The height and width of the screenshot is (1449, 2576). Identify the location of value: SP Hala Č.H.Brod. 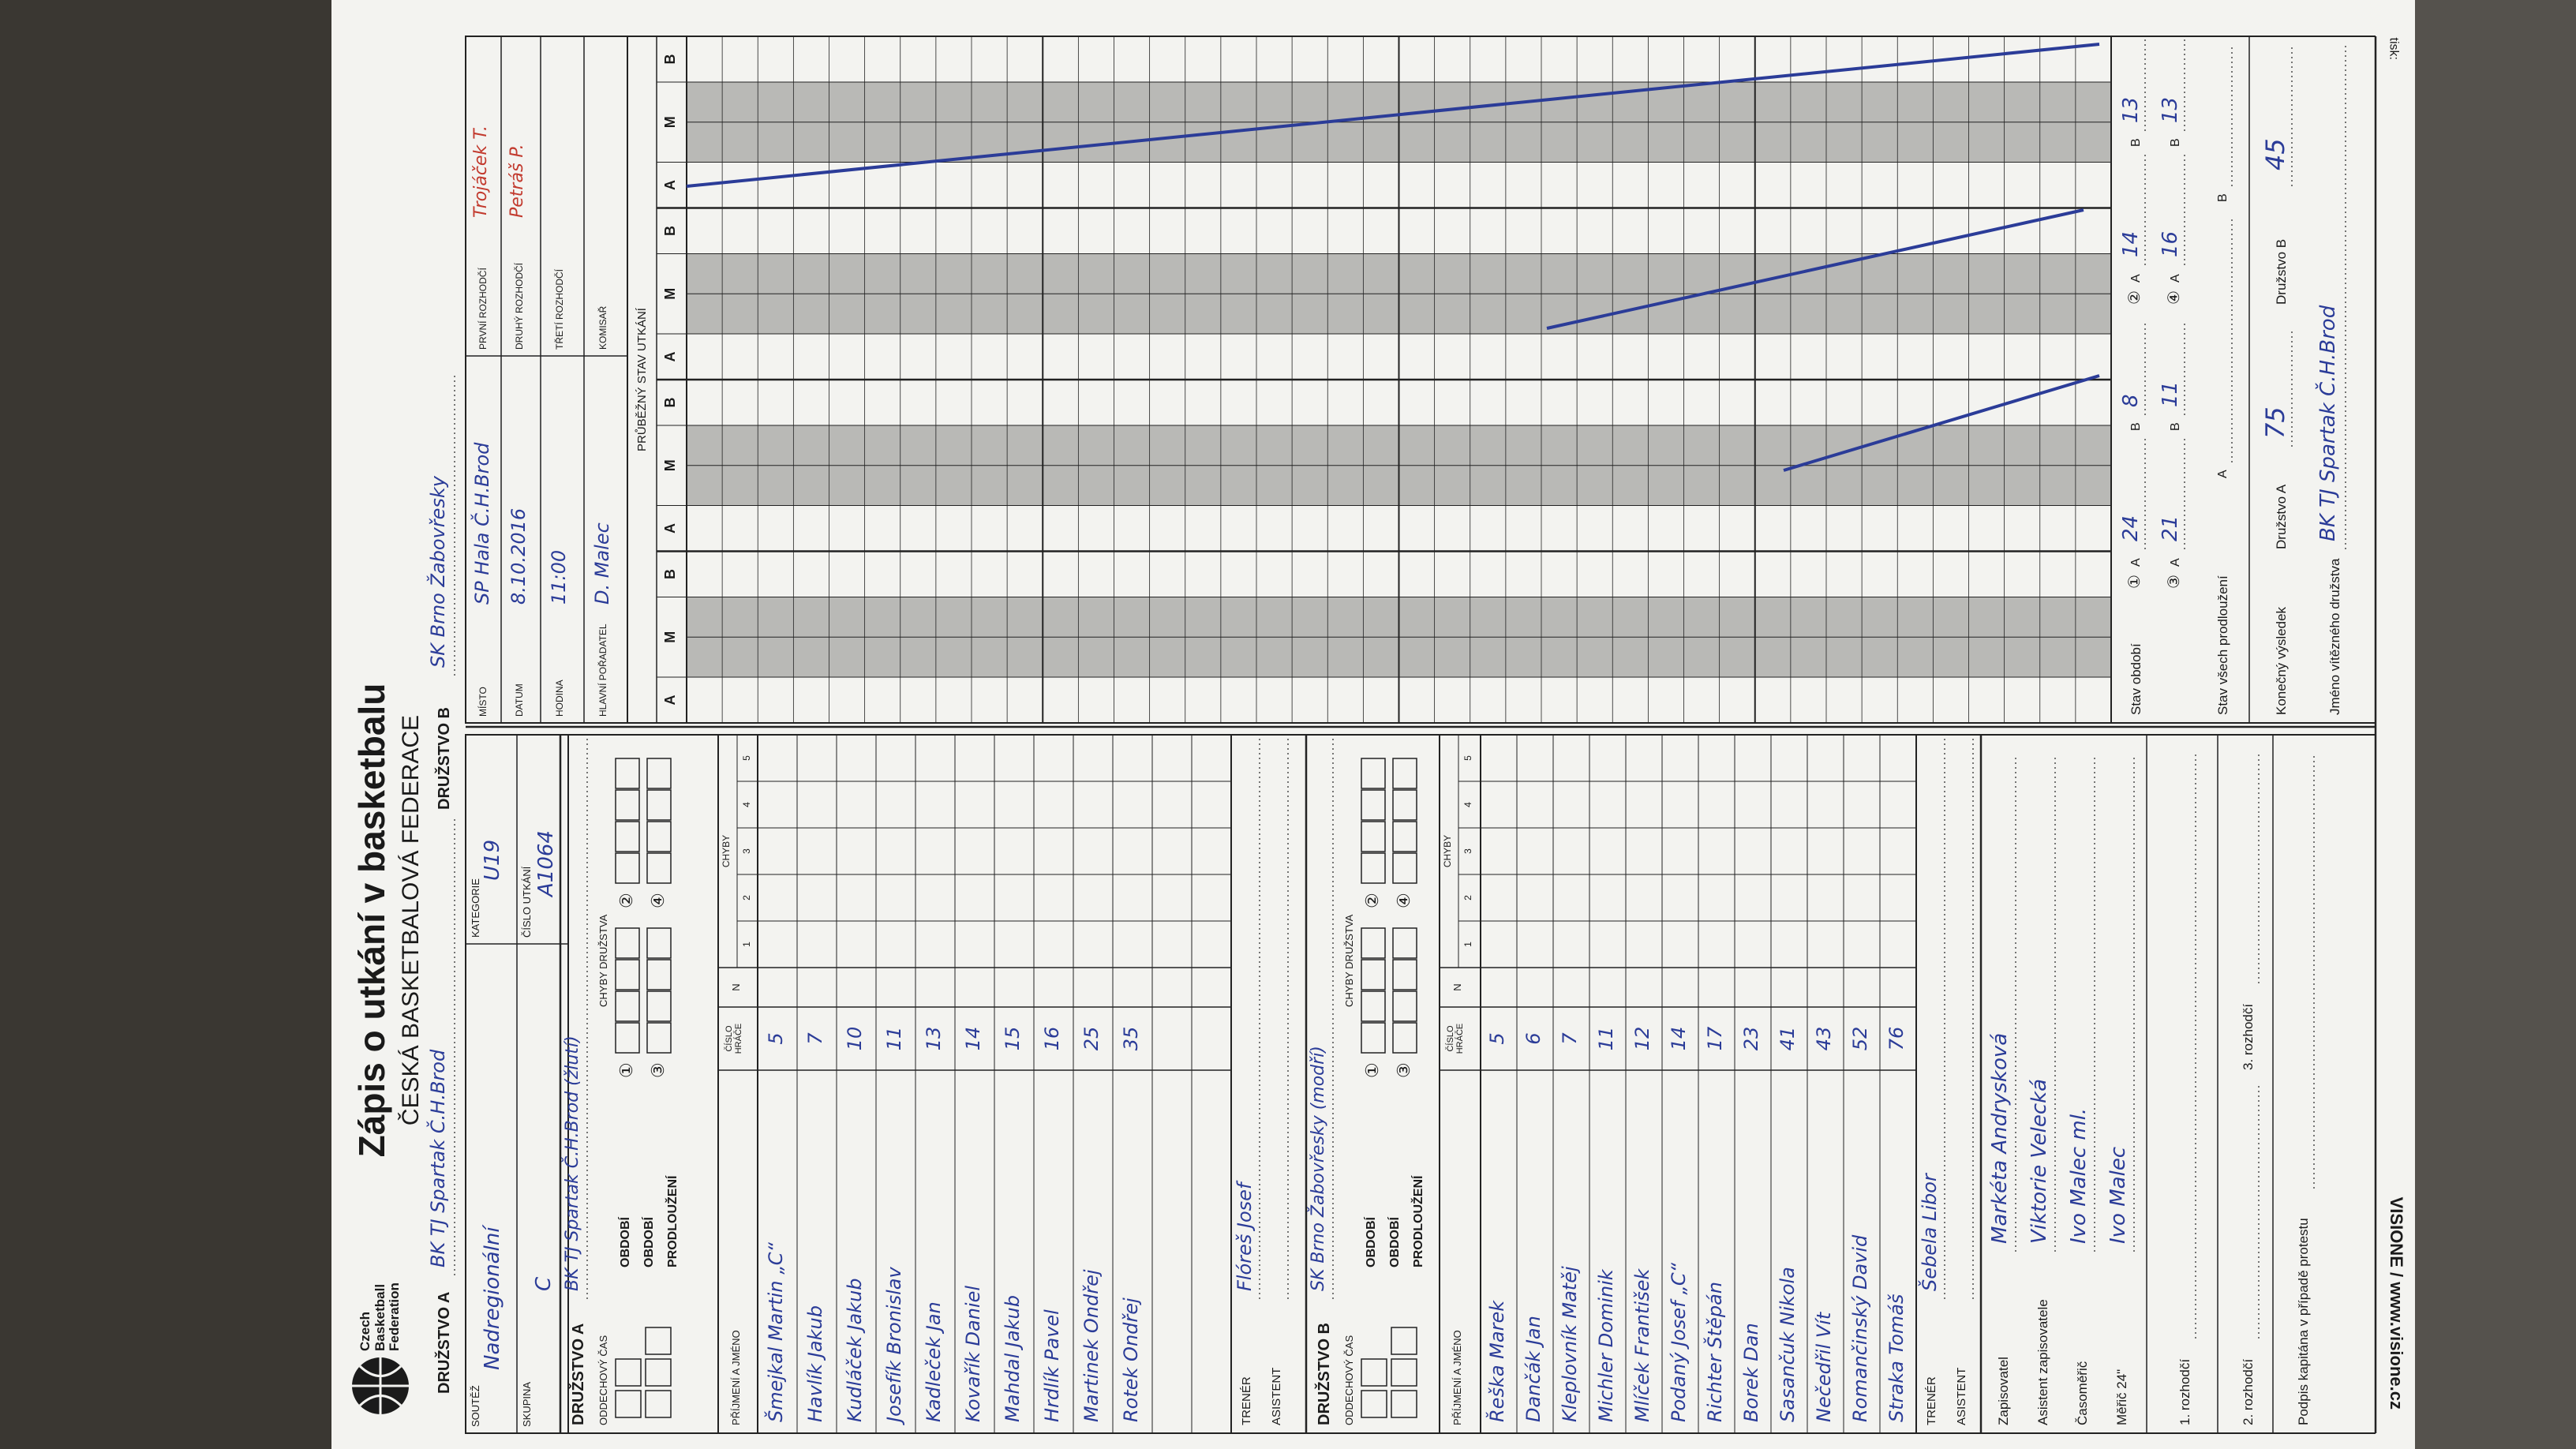
(482, 523).